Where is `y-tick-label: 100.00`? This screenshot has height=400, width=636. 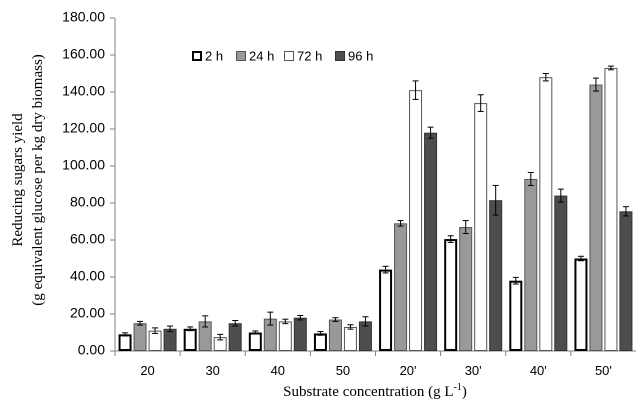
y-tick-label: 100.00 is located at coordinates (83, 165).